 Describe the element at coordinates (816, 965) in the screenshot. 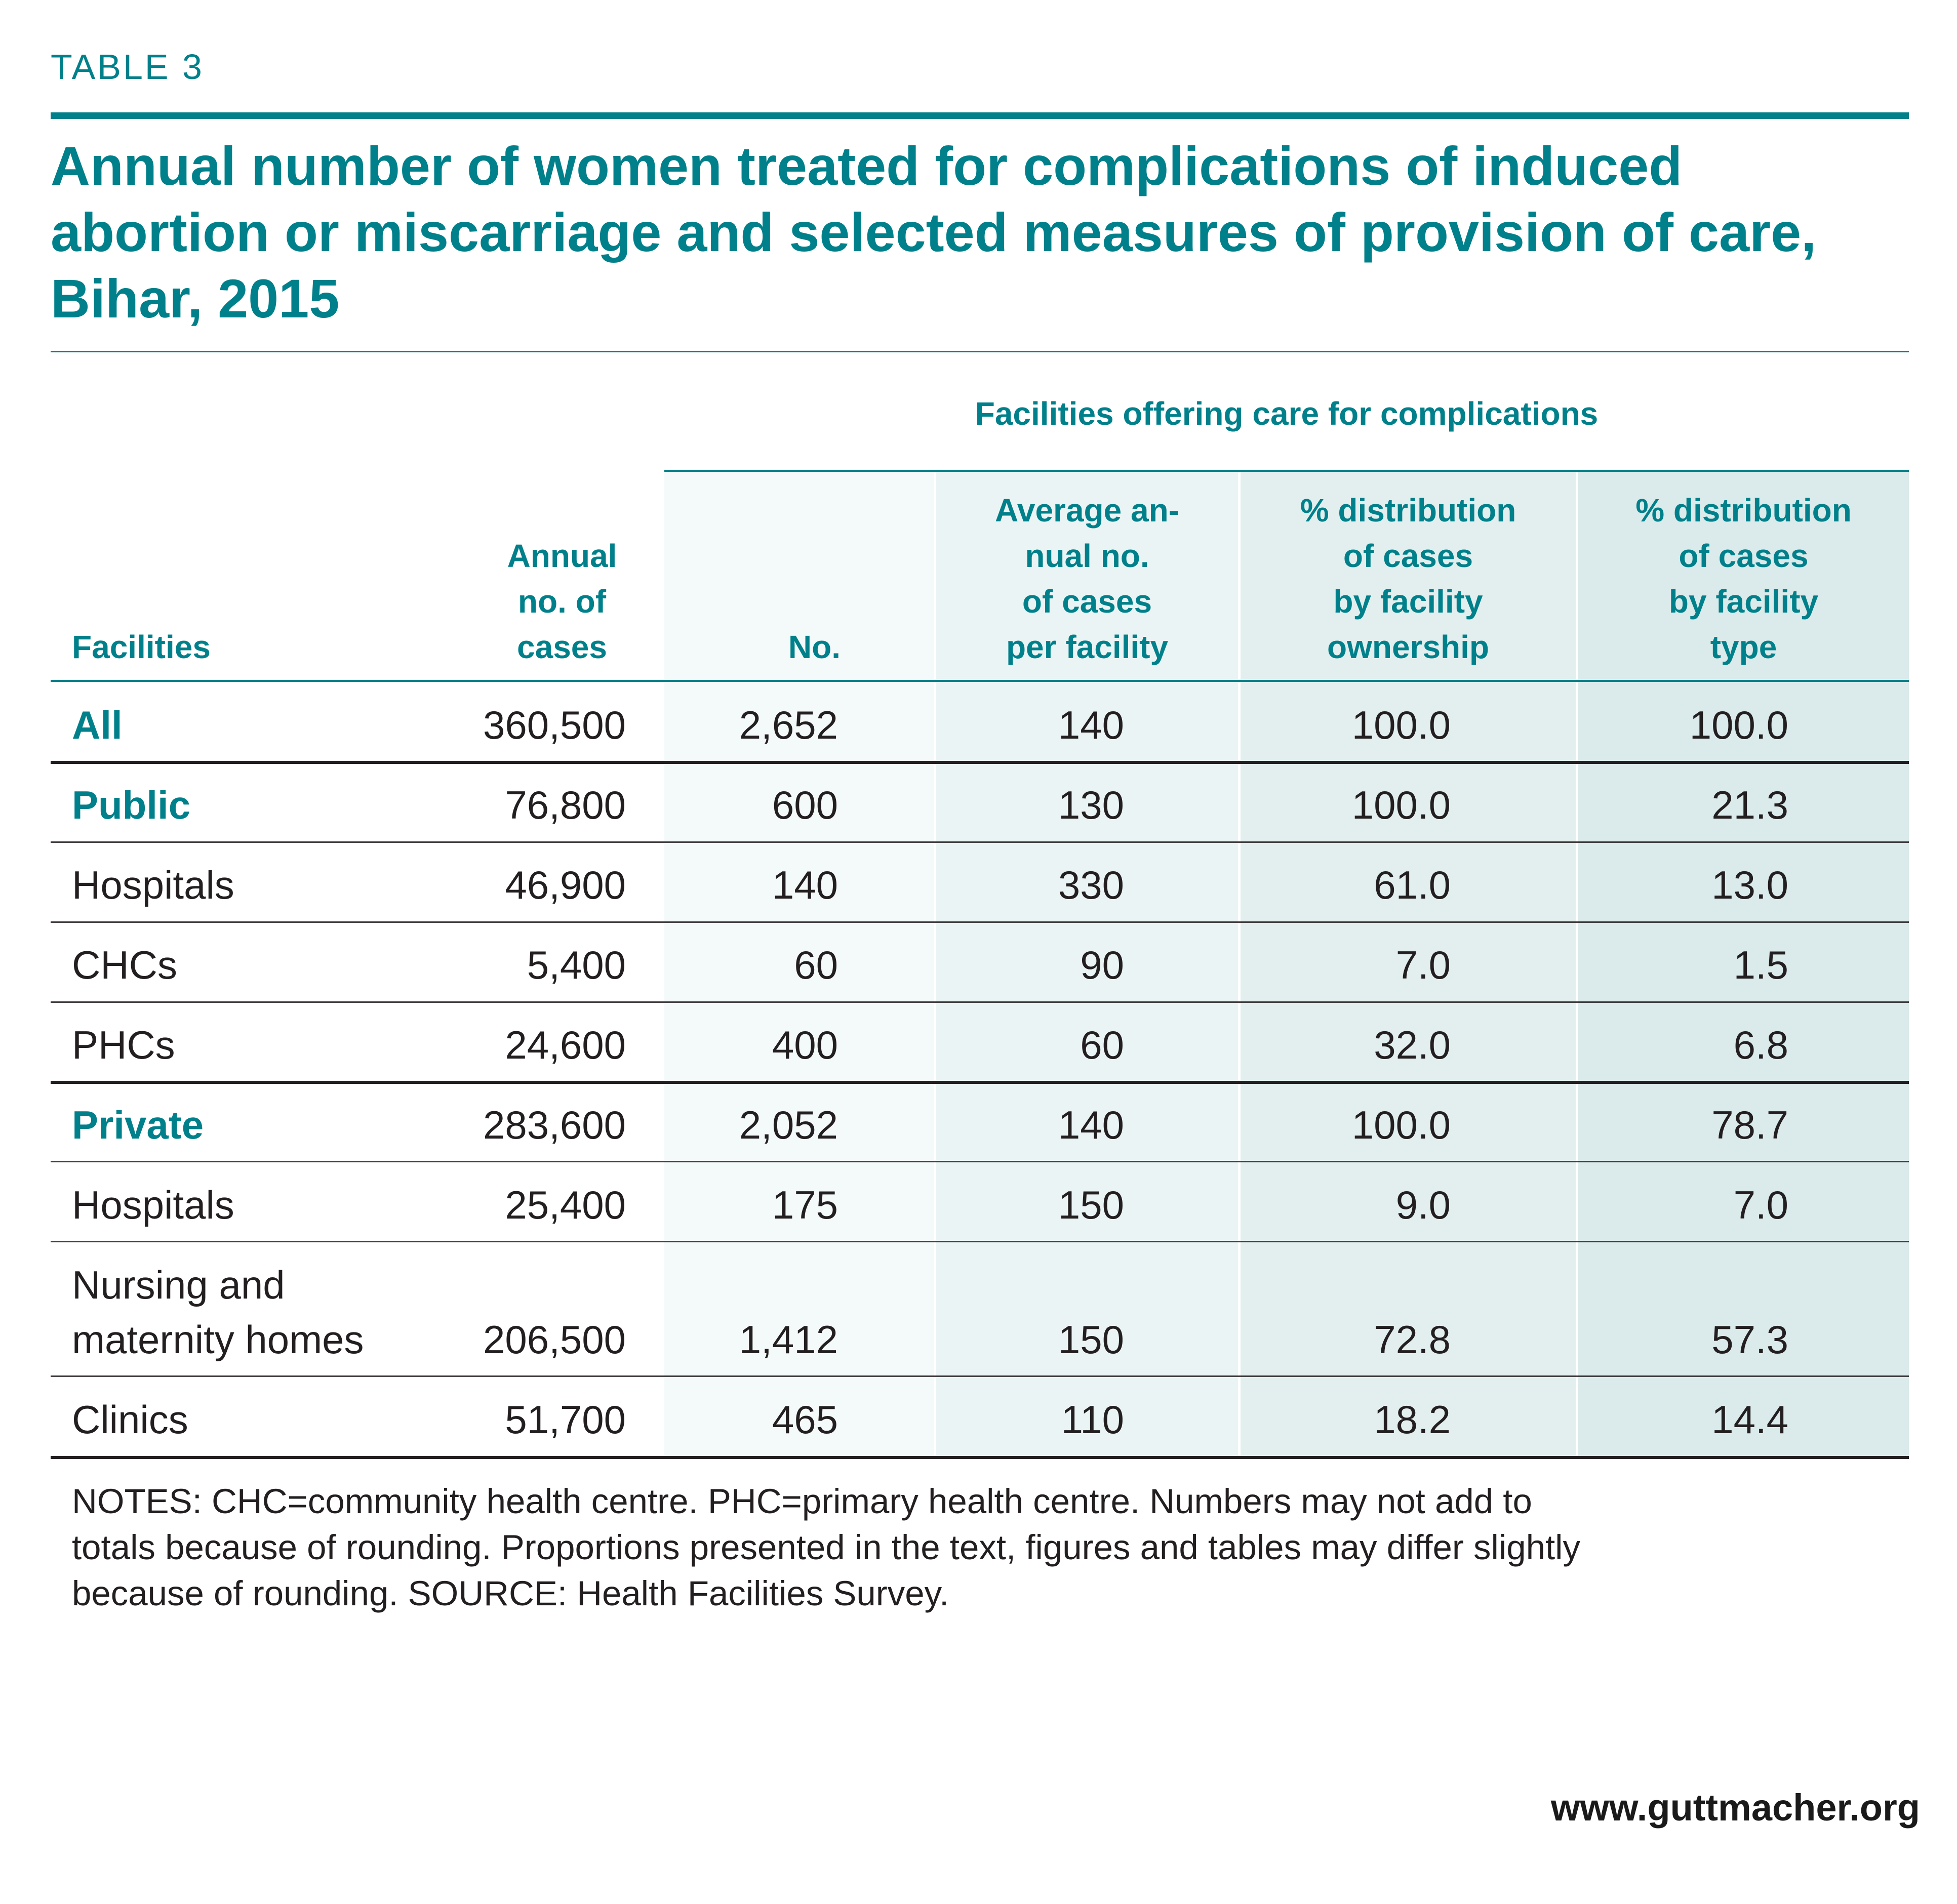

I see `cell-no: 60` at that location.